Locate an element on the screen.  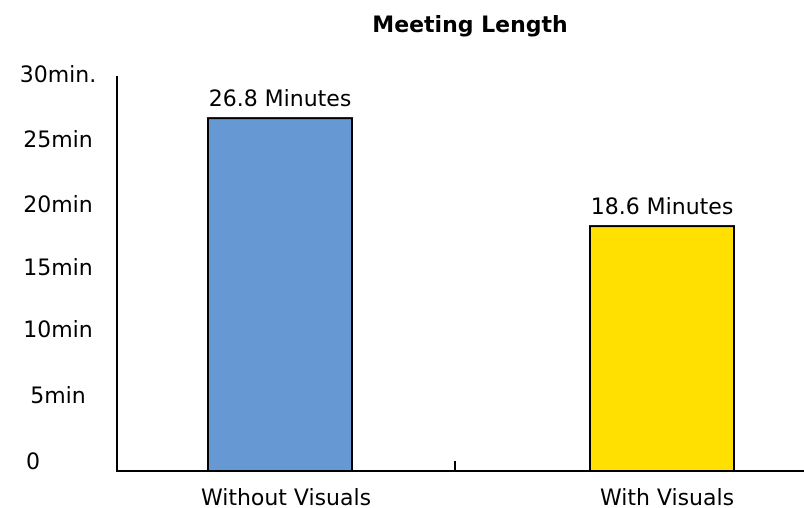
bar-data-label: 26.8 Minutes is located at coordinates (280, 99).